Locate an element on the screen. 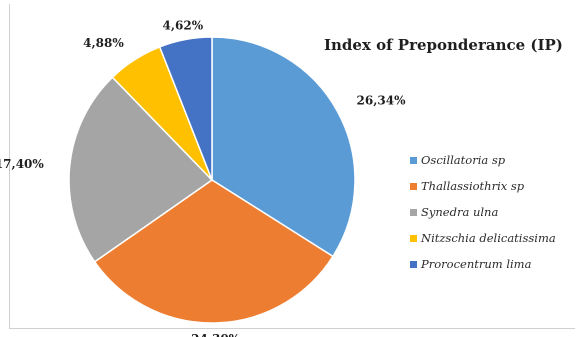 Image resolution: width=582 pixels, height=337 pixels. legend-swatch-thallassiothrix-sp is located at coordinates (413, 186).